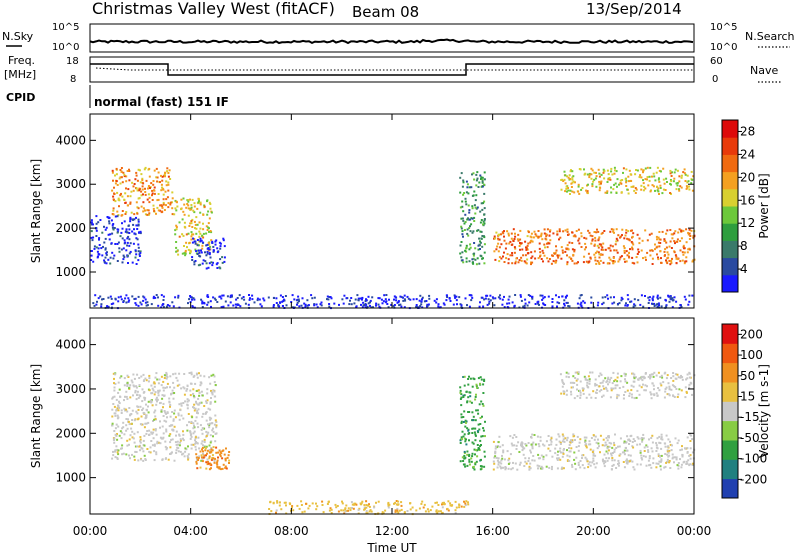  What do you see at coordinates (751, 355) in the screenshot?
I see `colorbar-tick-label: 100` at bounding box center [751, 355].